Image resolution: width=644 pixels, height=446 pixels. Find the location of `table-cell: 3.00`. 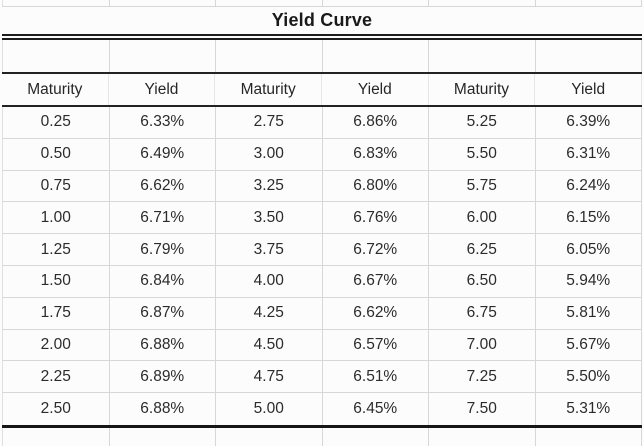

table-cell: 3.00 is located at coordinates (269, 154).